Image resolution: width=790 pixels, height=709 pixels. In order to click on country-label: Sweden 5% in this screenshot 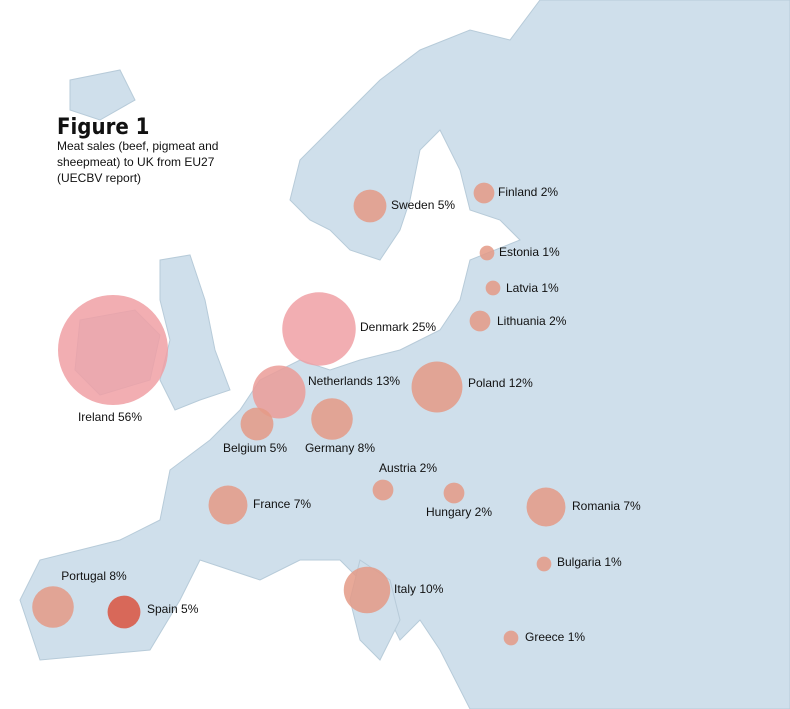, I will do `click(423, 205)`.